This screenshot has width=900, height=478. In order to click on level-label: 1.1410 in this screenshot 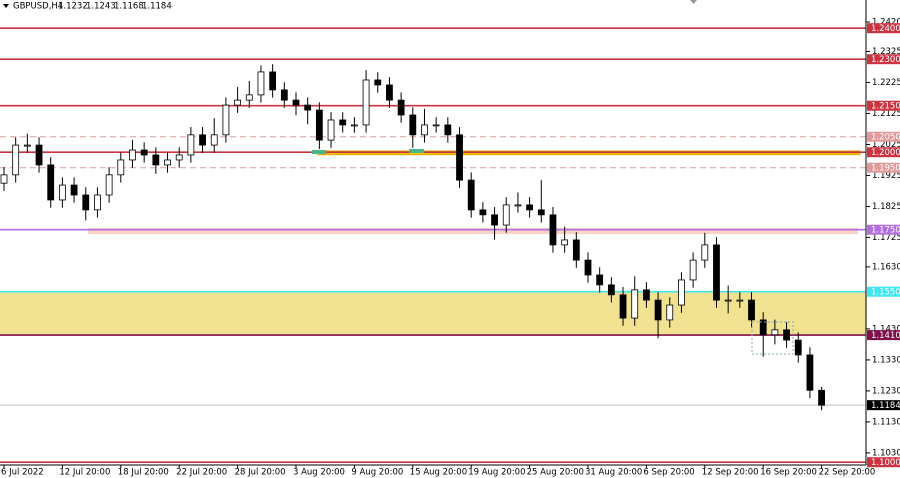, I will do `click(885, 336)`.